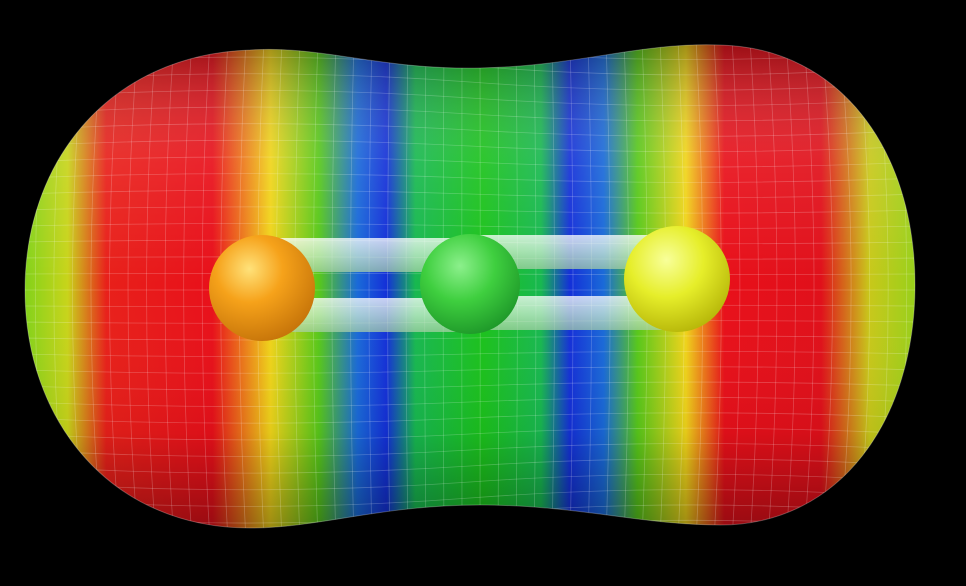 This screenshot has width=966, height=586. What do you see at coordinates (367, 285) in the screenshot?
I see `double-bond-left` at bounding box center [367, 285].